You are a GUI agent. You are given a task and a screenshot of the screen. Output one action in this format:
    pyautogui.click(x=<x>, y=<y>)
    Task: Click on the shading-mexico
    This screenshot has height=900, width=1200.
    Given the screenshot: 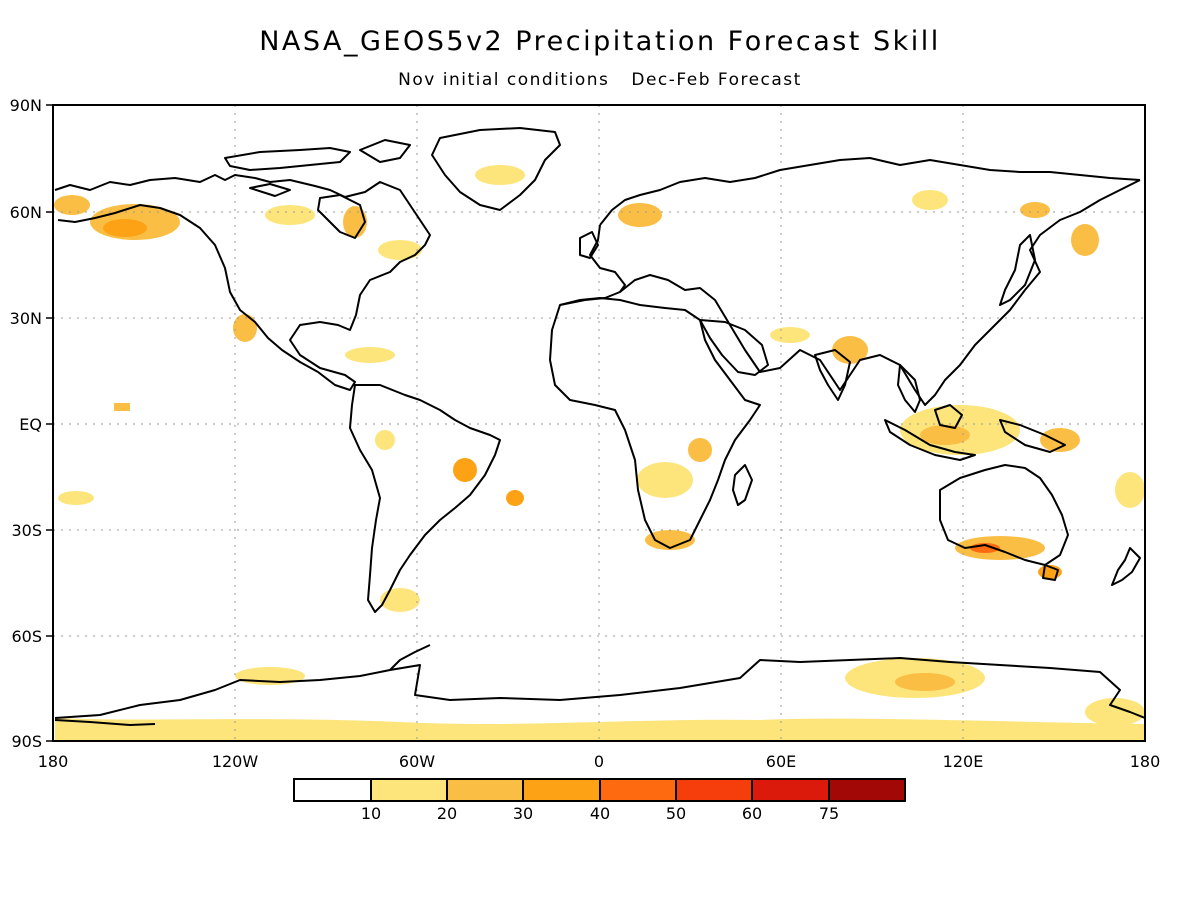 What is the action you would take?
    pyautogui.click(x=245, y=328)
    